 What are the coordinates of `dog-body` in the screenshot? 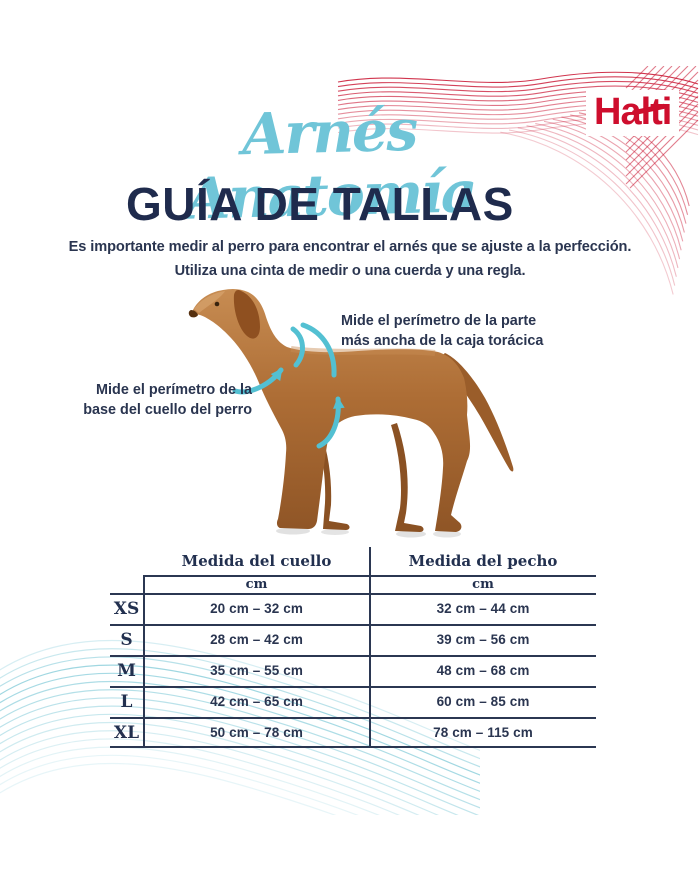 It's located at (331, 410).